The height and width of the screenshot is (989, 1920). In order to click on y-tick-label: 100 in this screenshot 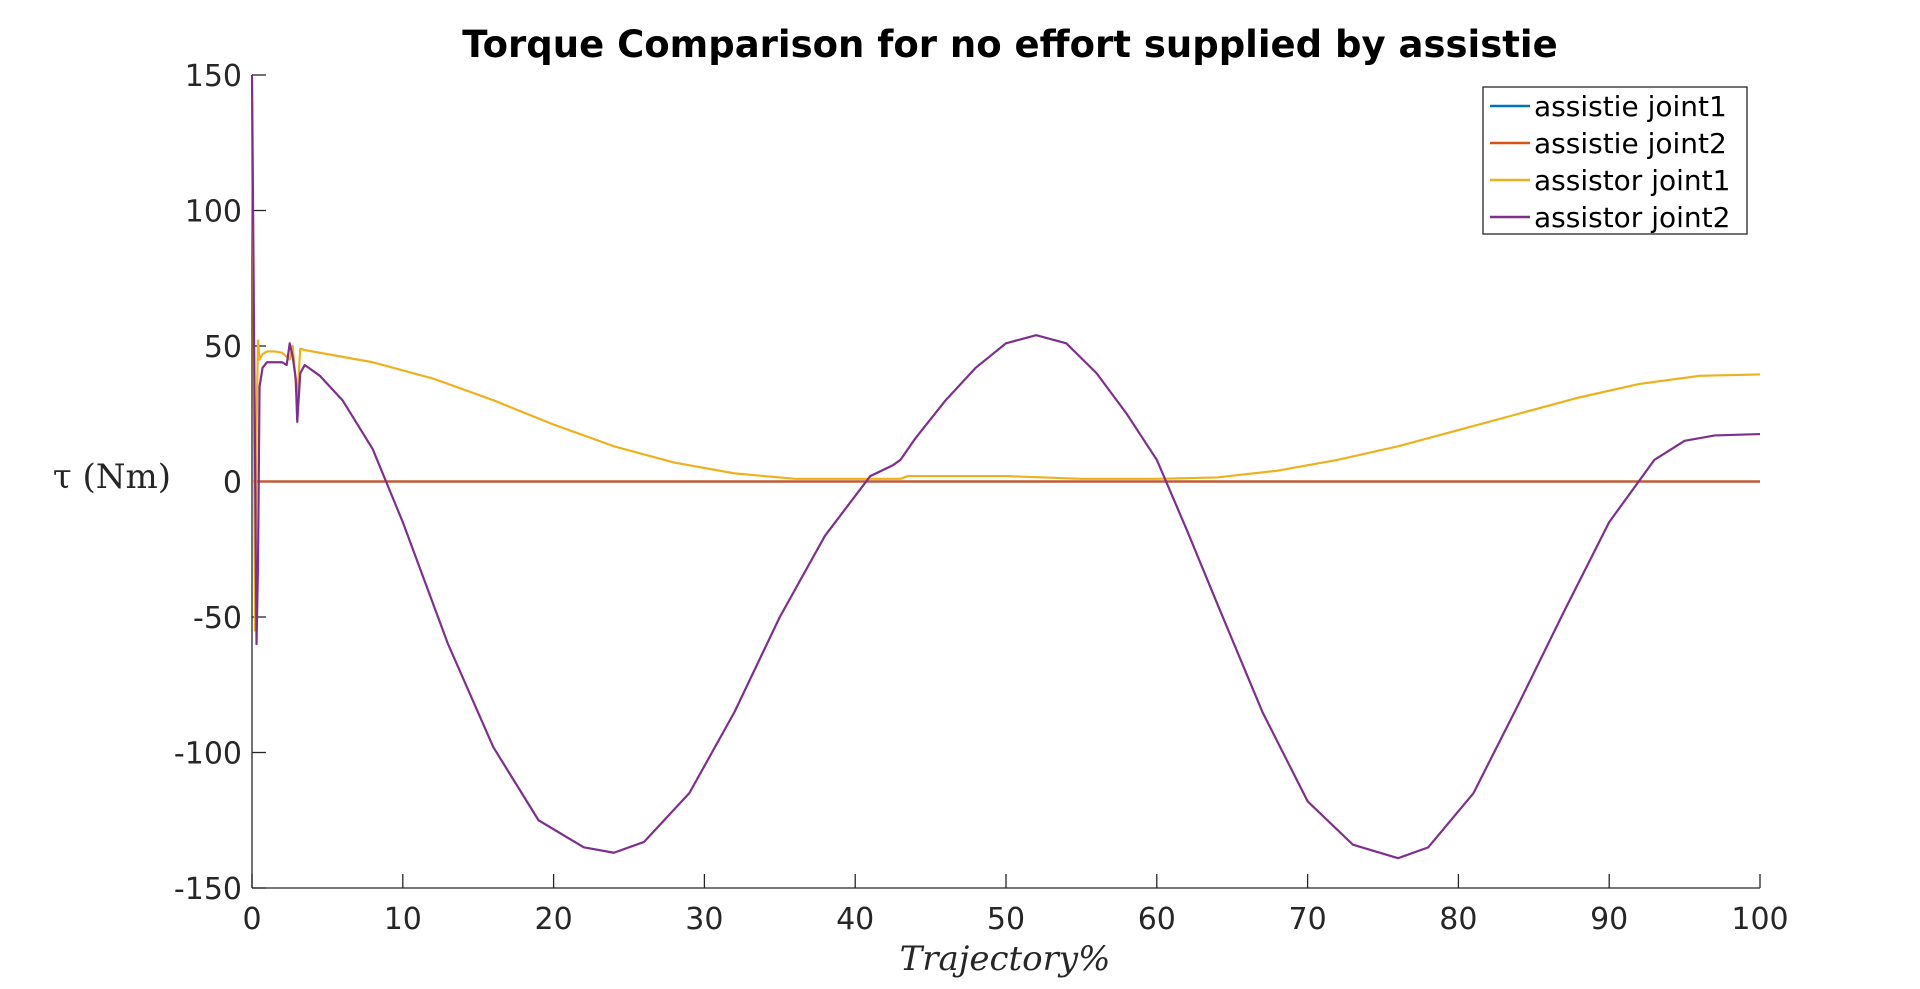, I will do `click(213, 212)`.